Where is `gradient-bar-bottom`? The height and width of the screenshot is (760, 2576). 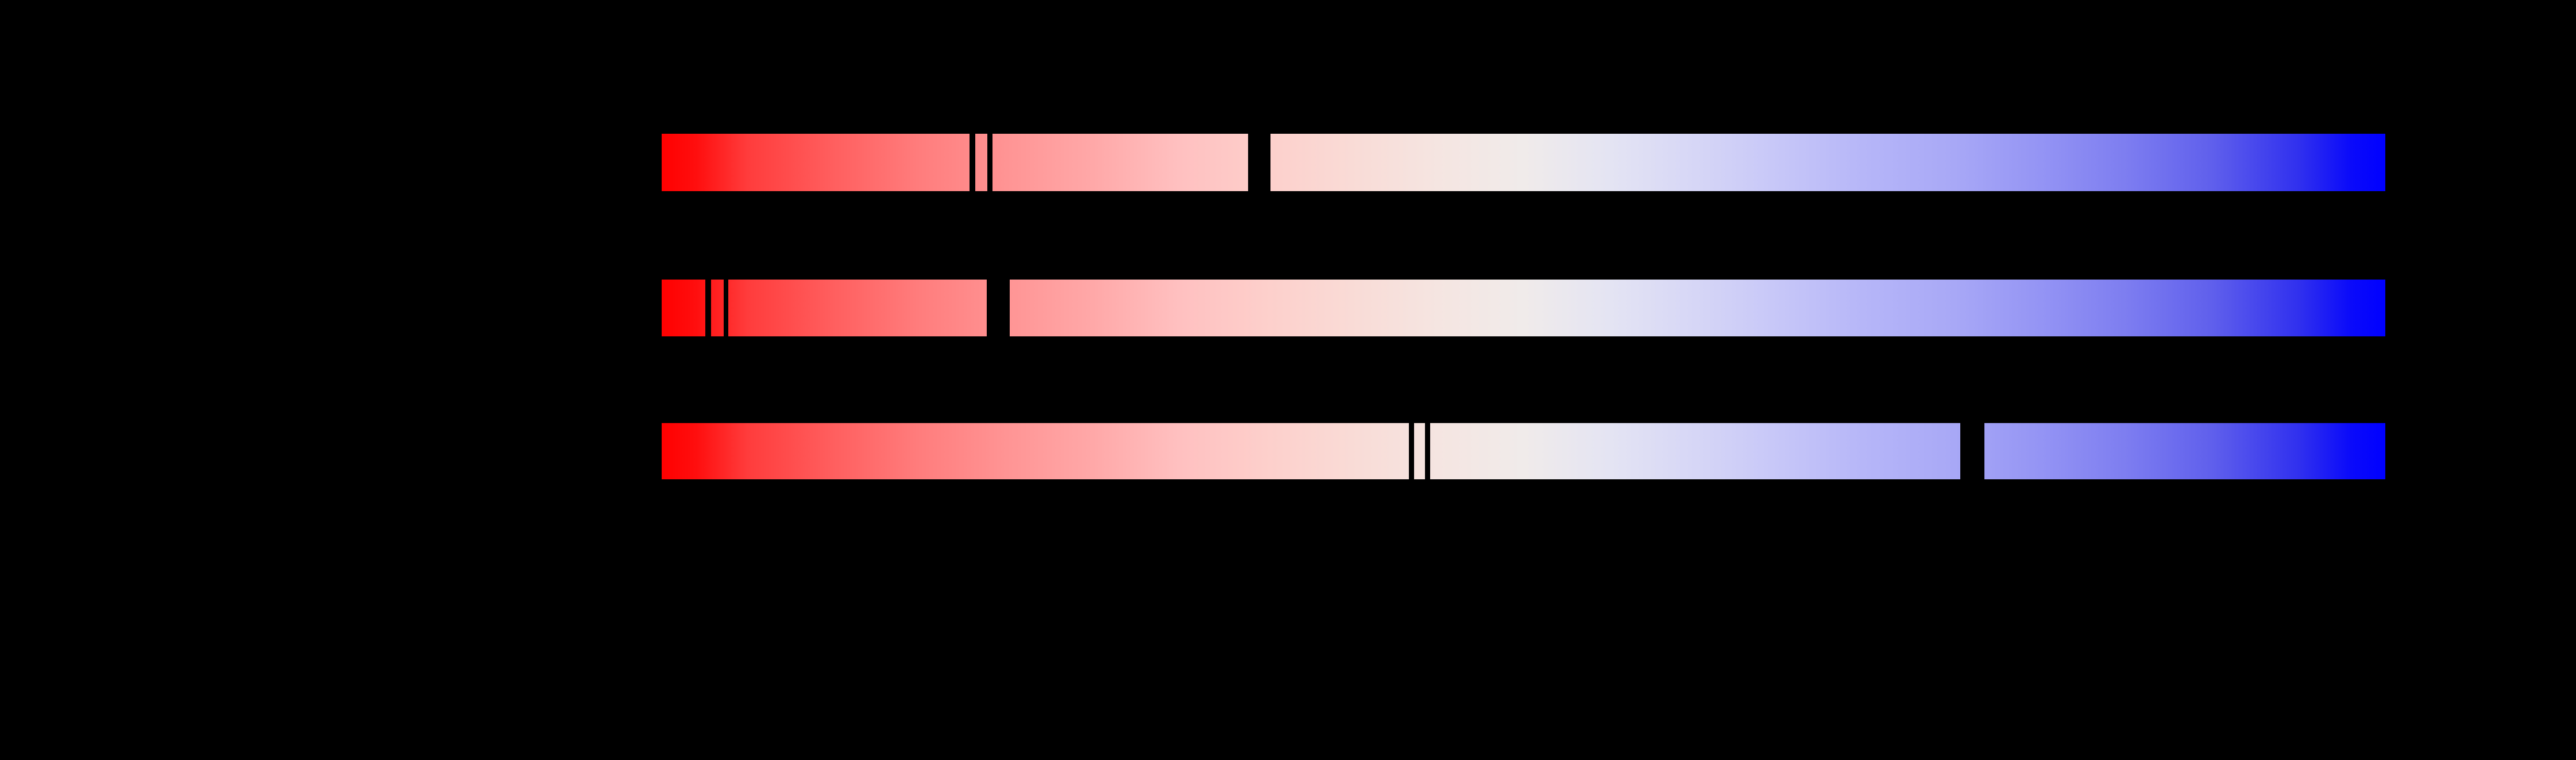 gradient-bar-bottom is located at coordinates (1523, 451).